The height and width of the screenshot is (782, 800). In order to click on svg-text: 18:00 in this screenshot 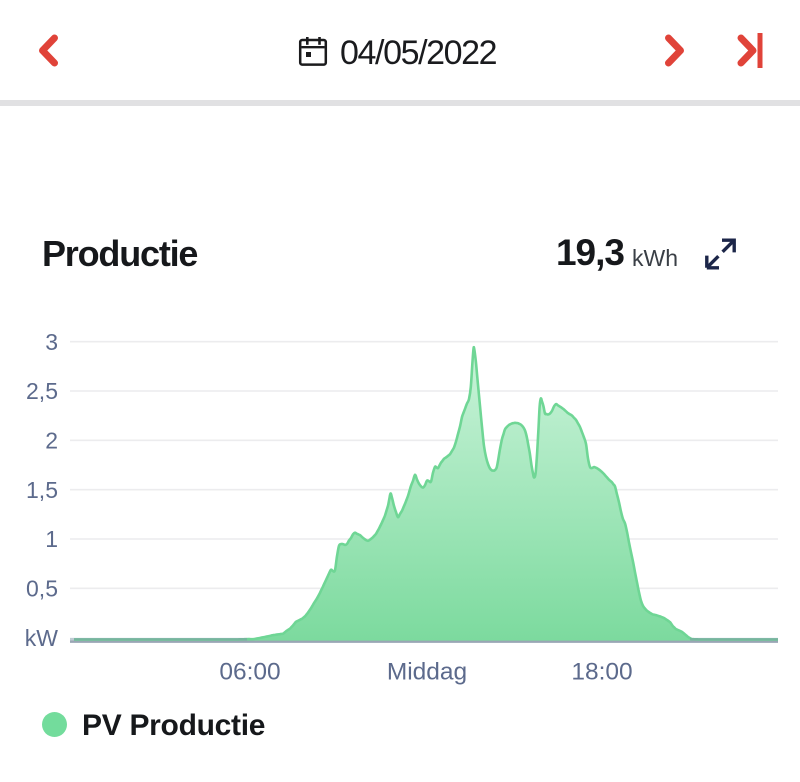, I will do `click(601, 672)`.